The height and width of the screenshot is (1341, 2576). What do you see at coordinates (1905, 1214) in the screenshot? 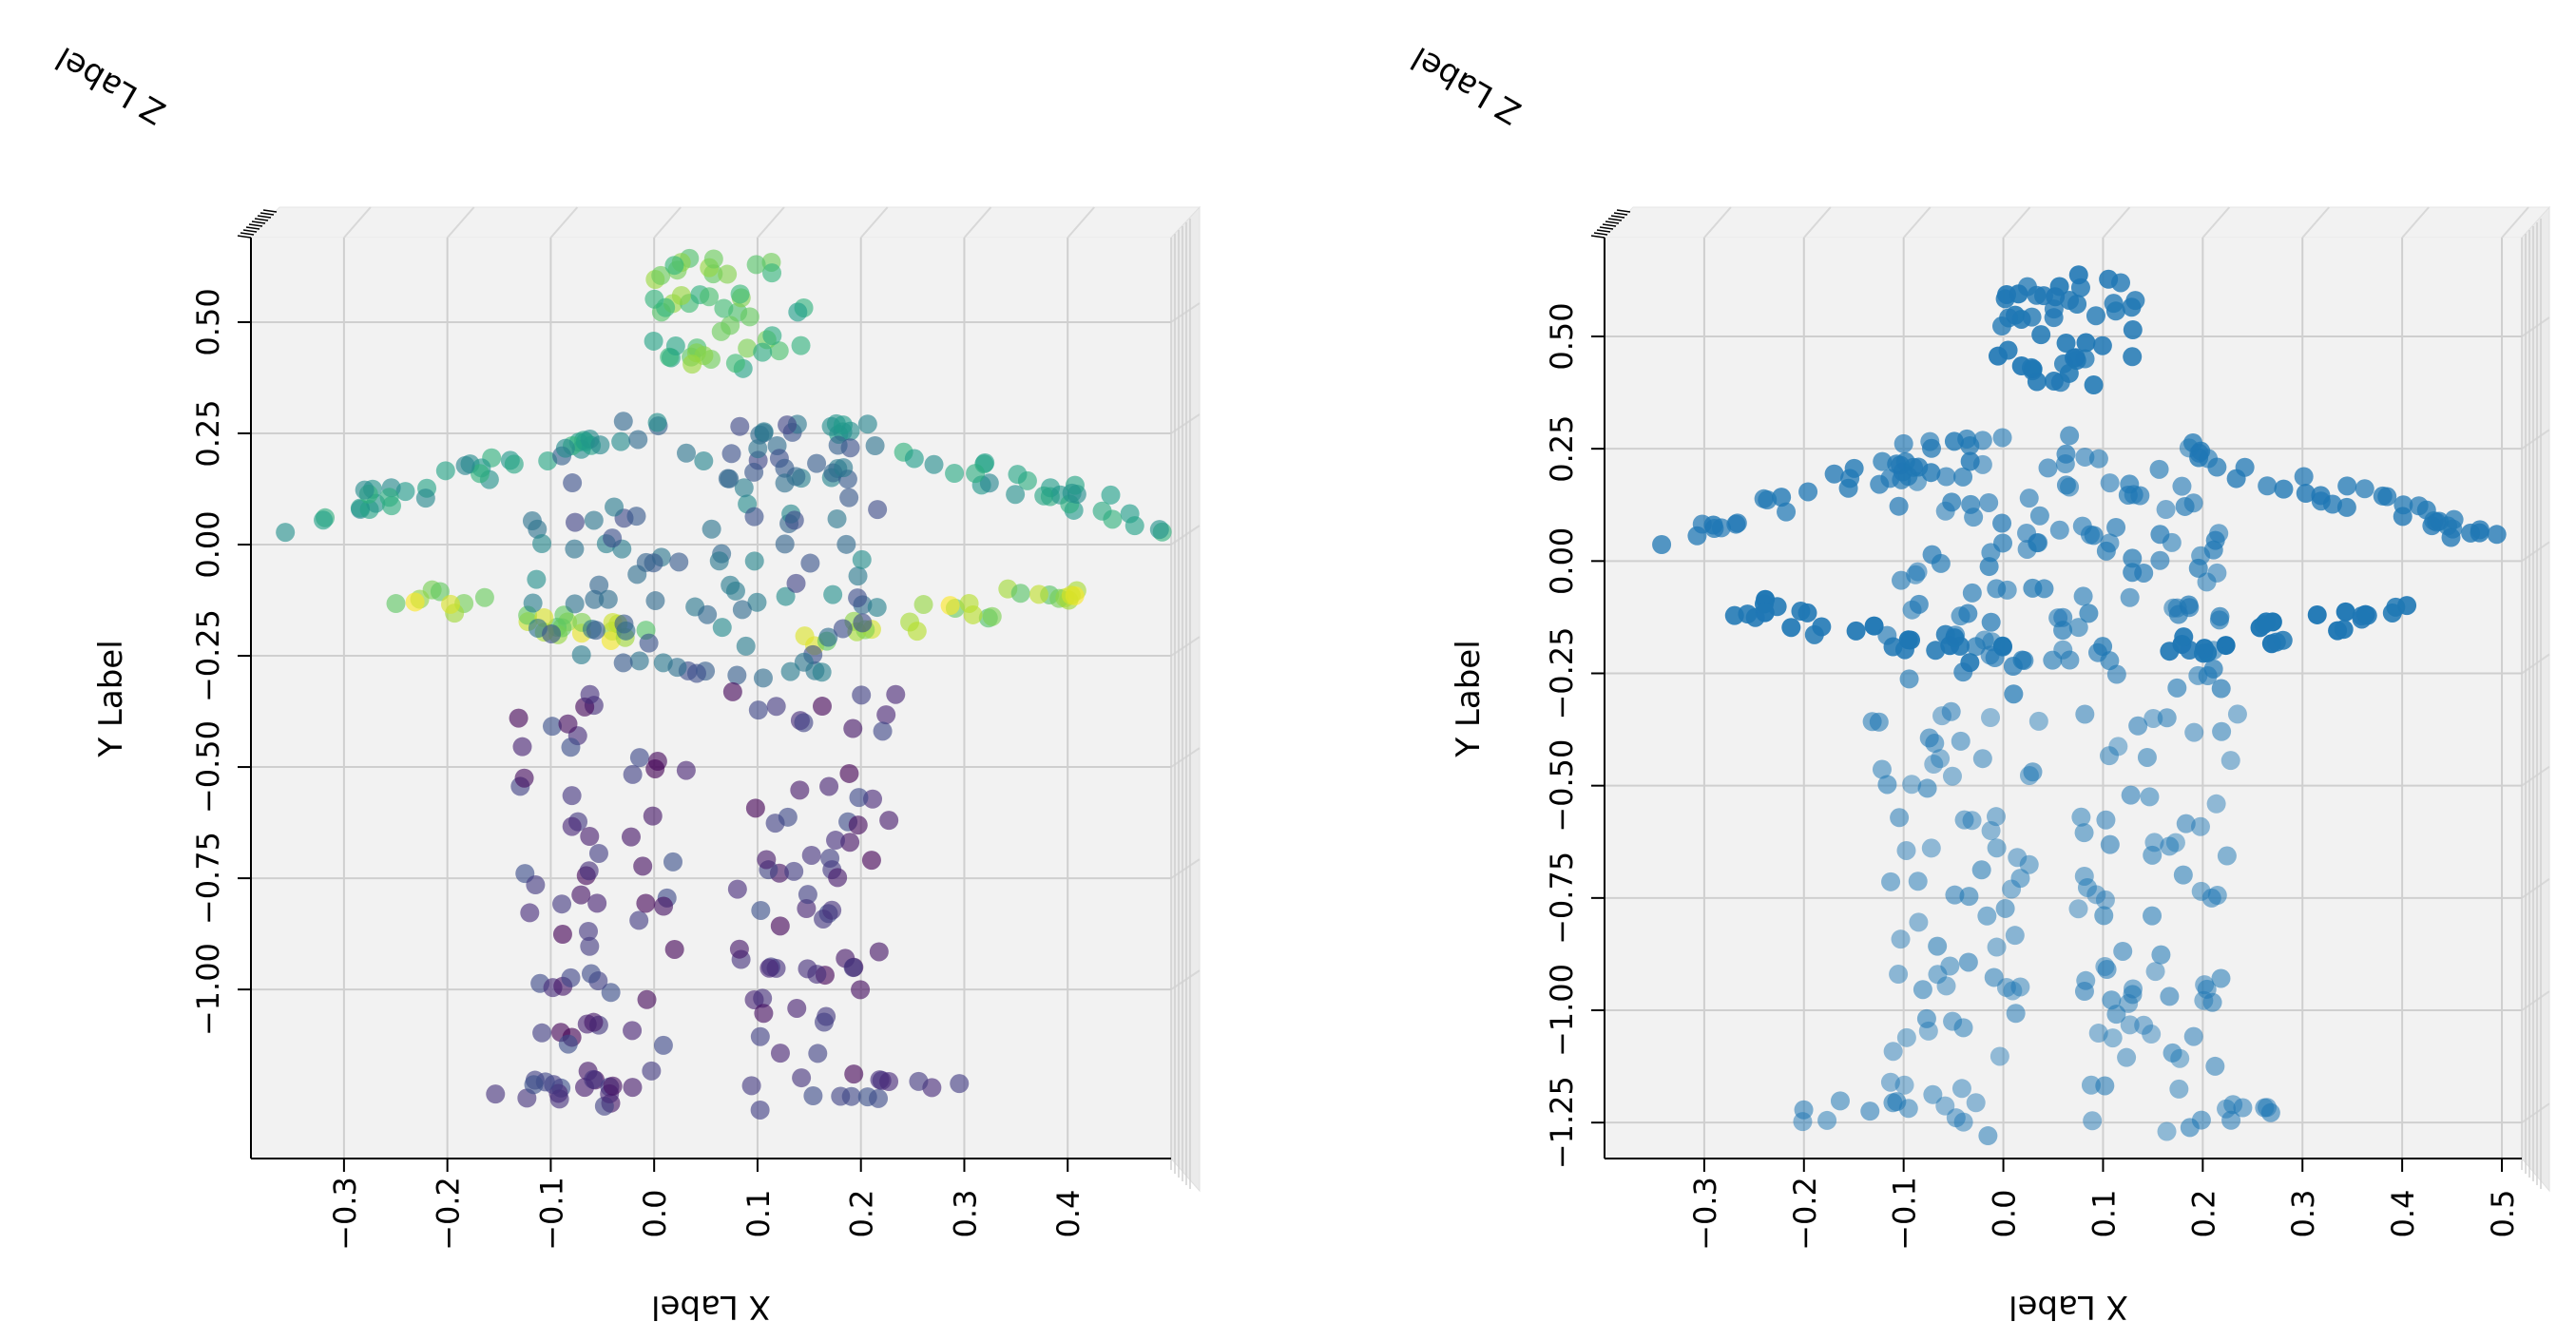
I see `x-tick-label: −0.1` at bounding box center [1905, 1214].